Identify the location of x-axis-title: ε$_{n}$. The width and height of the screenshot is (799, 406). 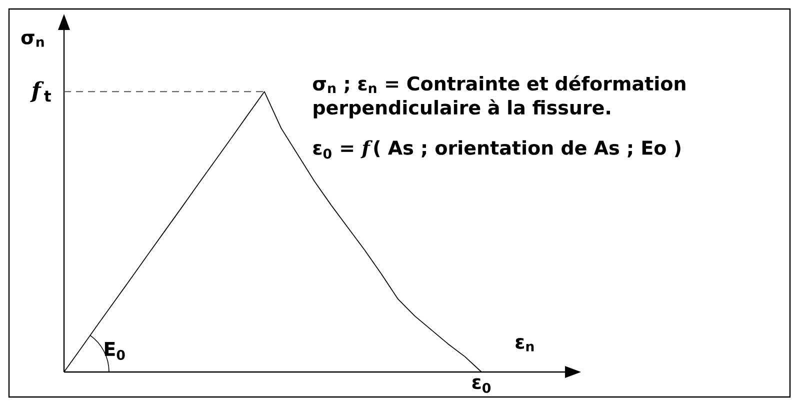
(525, 345).